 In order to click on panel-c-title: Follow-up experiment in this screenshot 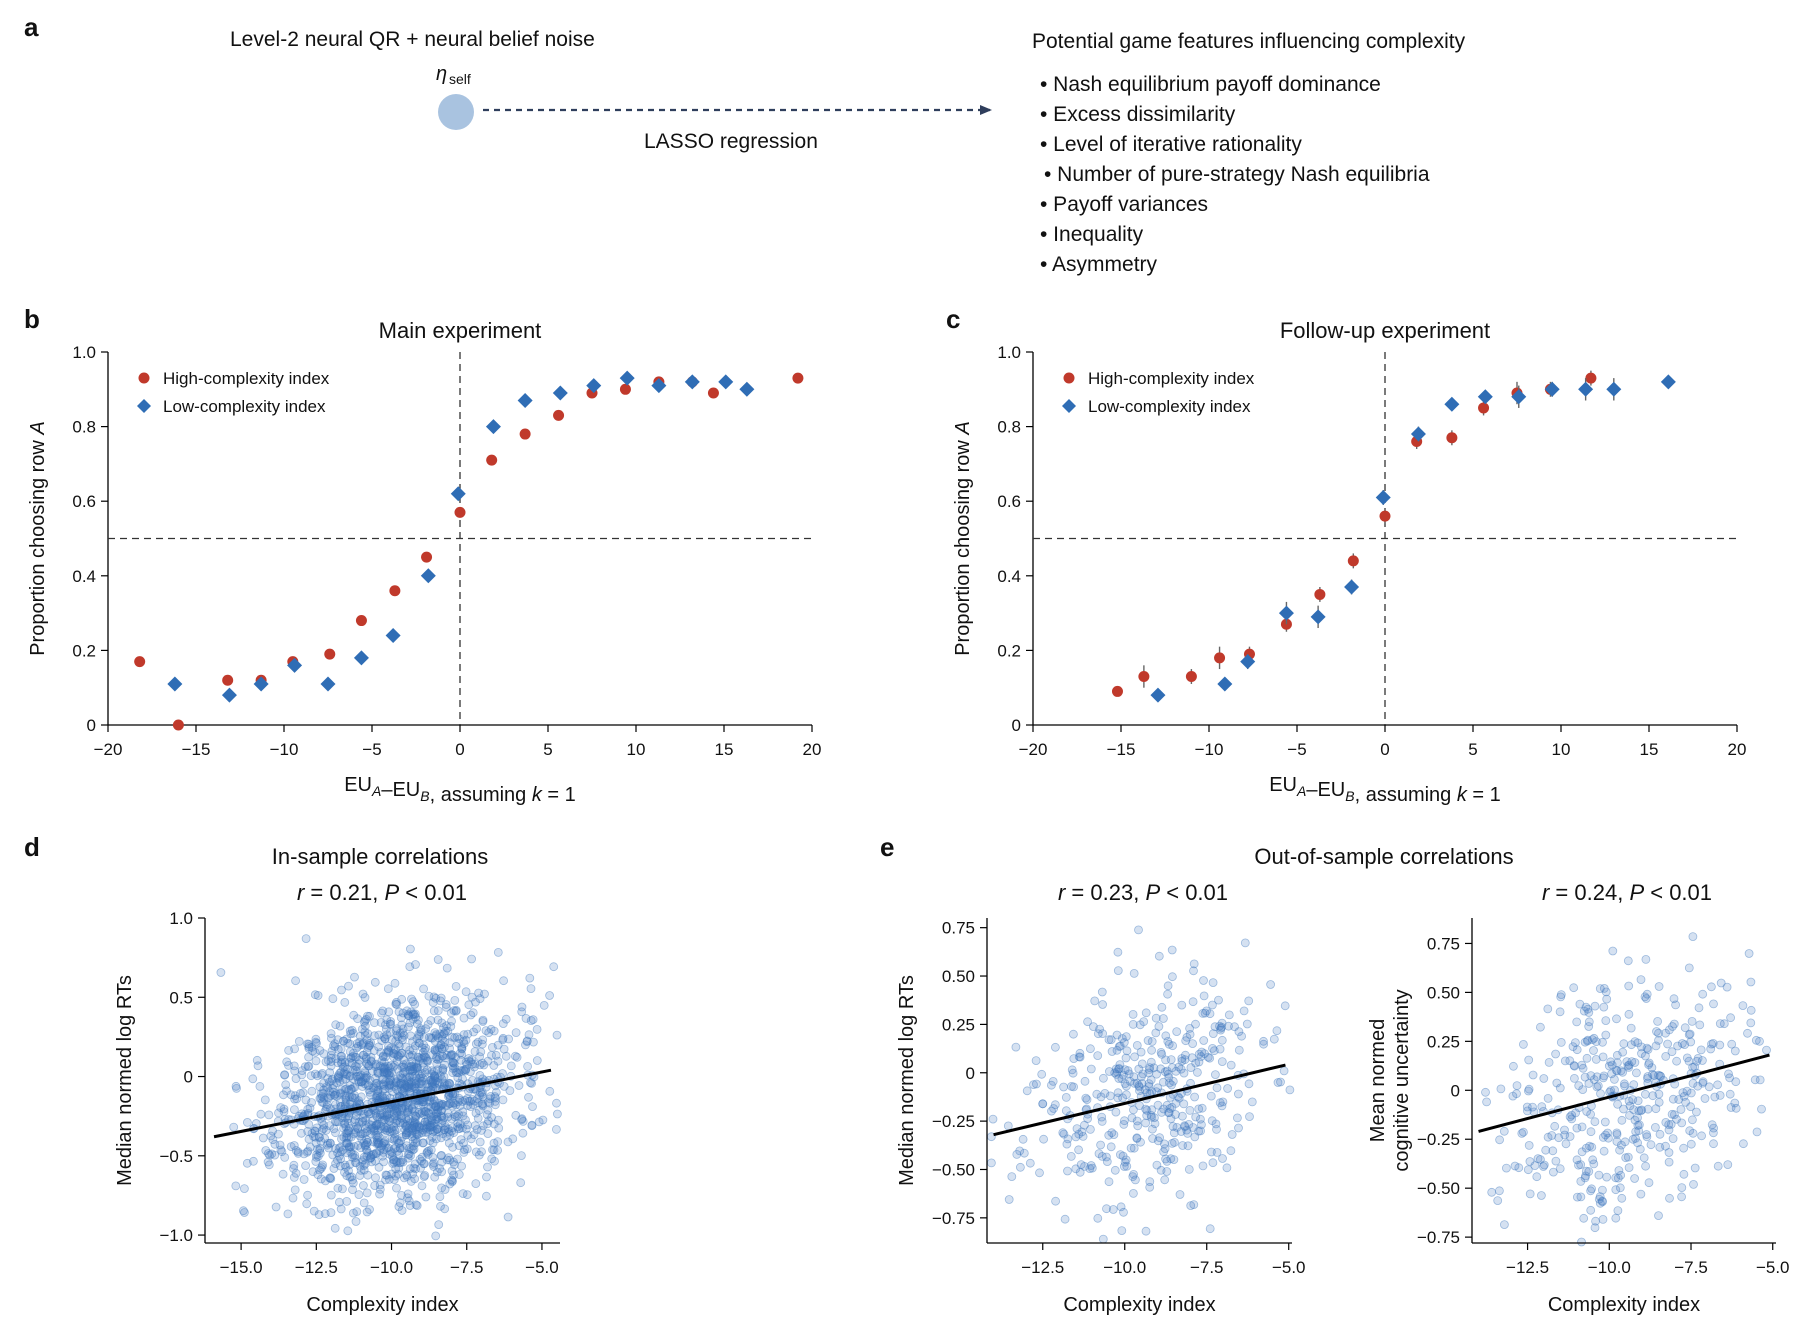, I will do `click(1385, 330)`.